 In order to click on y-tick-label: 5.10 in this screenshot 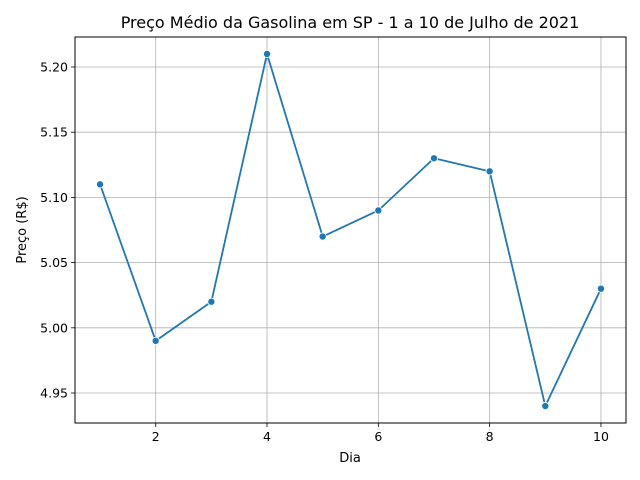, I will do `click(54, 197)`.